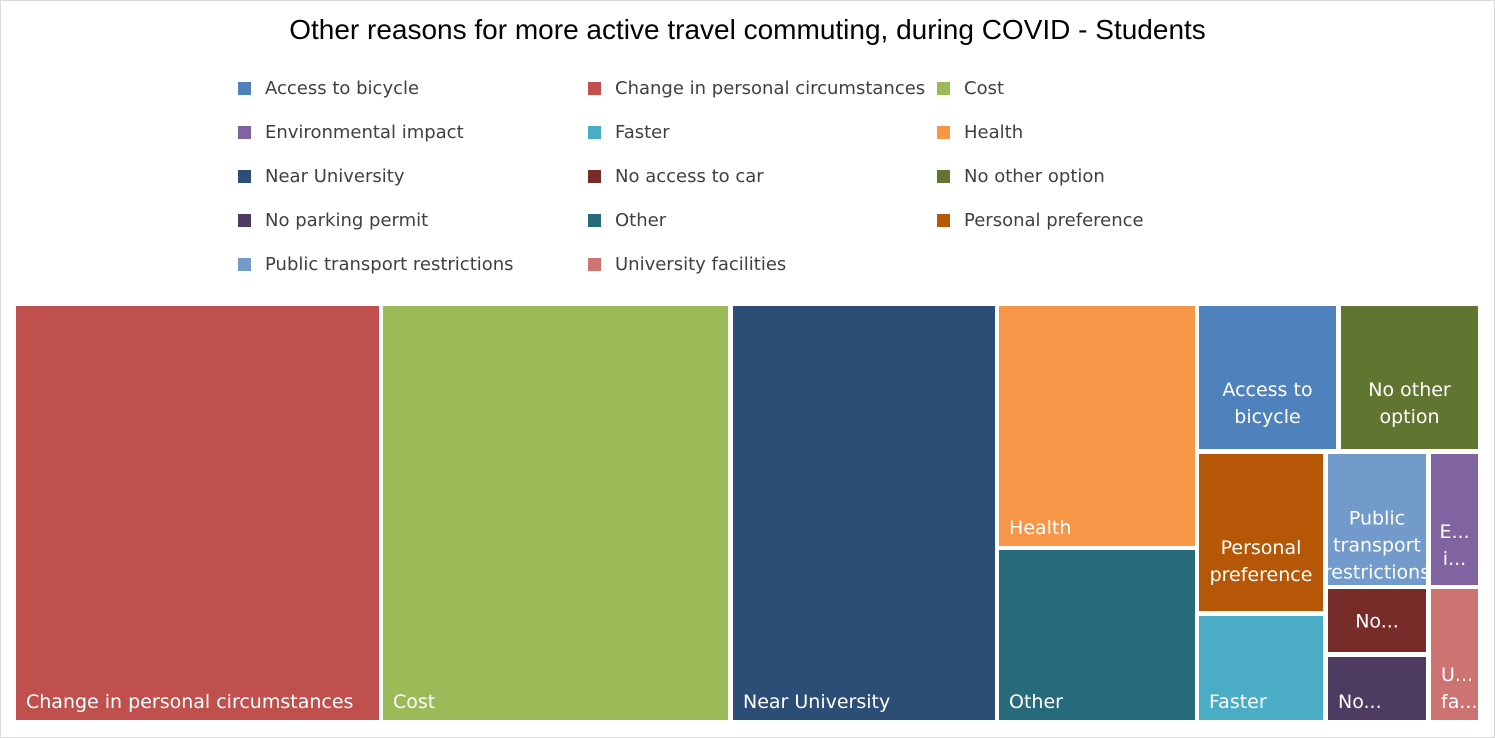 This screenshot has height=738, width=1495. Describe the element at coordinates (1261, 532) in the screenshot. I see `tile-personal-preference` at that location.